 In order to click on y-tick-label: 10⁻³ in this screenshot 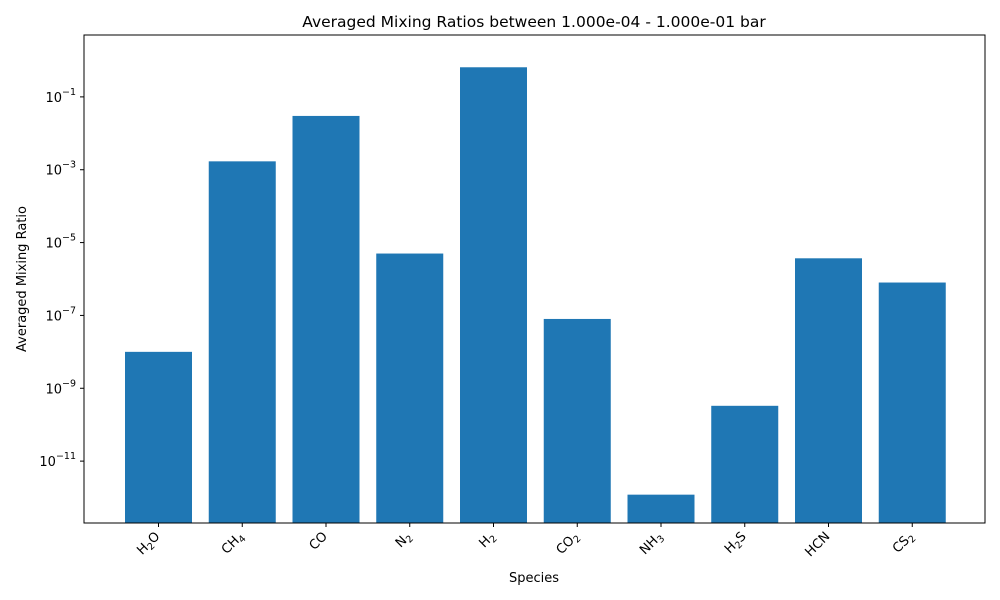, I will do `click(60, 169)`.